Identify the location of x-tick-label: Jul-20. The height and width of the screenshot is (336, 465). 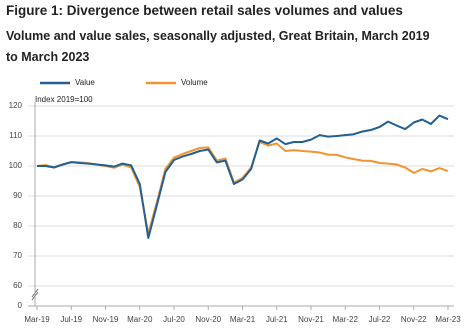
(174, 319).